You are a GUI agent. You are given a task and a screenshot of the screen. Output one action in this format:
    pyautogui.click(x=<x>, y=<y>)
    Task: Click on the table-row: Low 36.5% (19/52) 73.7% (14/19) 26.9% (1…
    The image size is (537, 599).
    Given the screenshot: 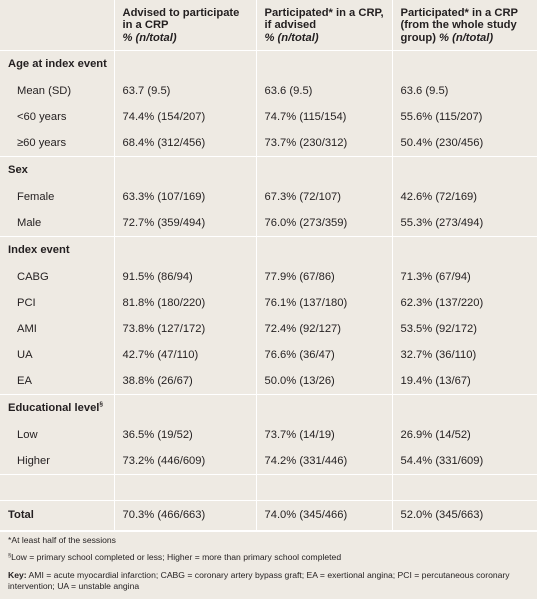 What is the action you would take?
    pyautogui.click(x=268, y=434)
    